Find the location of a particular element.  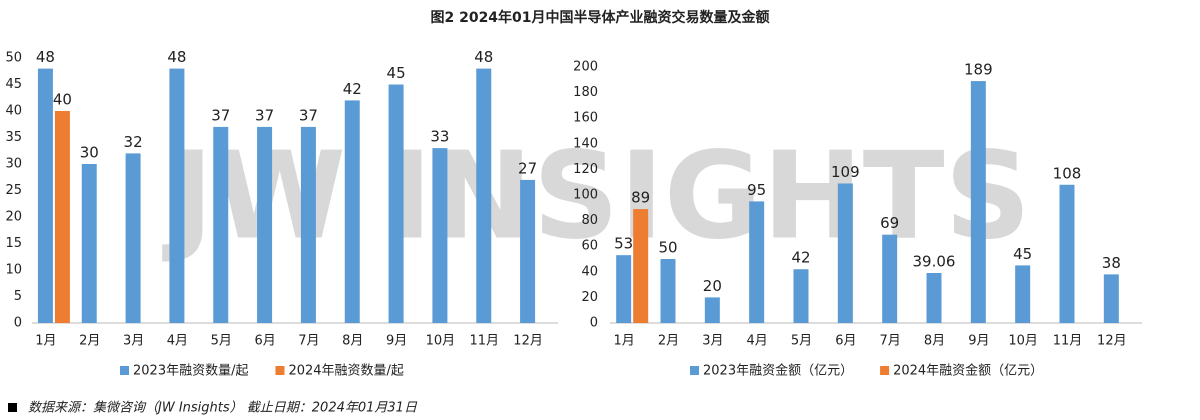

data-label: 32 is located at coordinates (133, 142).